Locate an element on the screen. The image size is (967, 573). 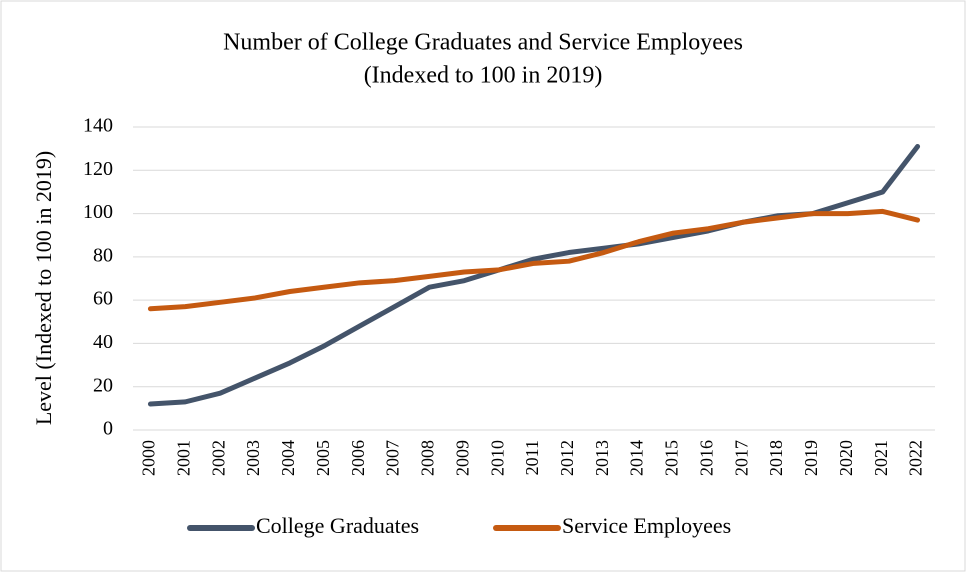
x-tick-label: 2022 is located at coordinates (916, 458).